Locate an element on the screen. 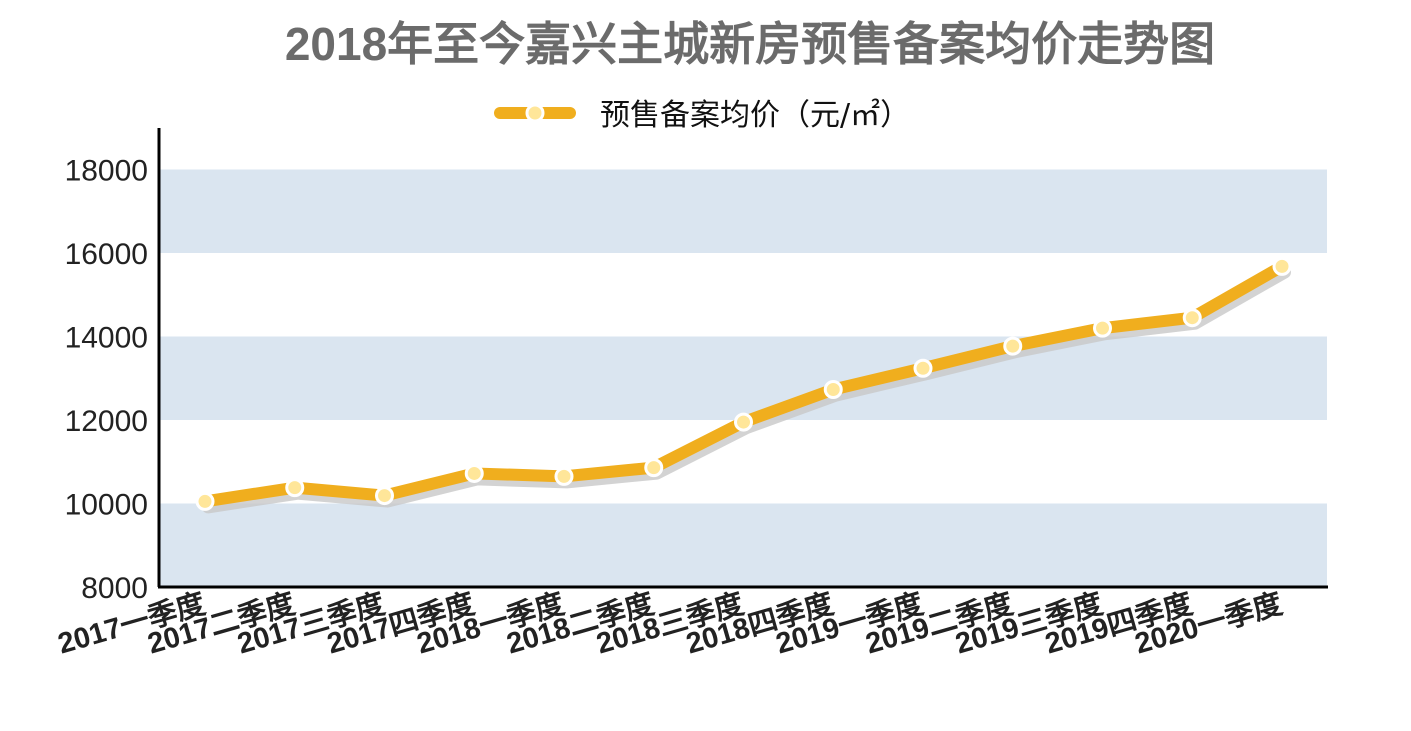 This screenshot has width=1411, height=731. watermark-brand: 房产超市 is located at coordinates (1277, 673).